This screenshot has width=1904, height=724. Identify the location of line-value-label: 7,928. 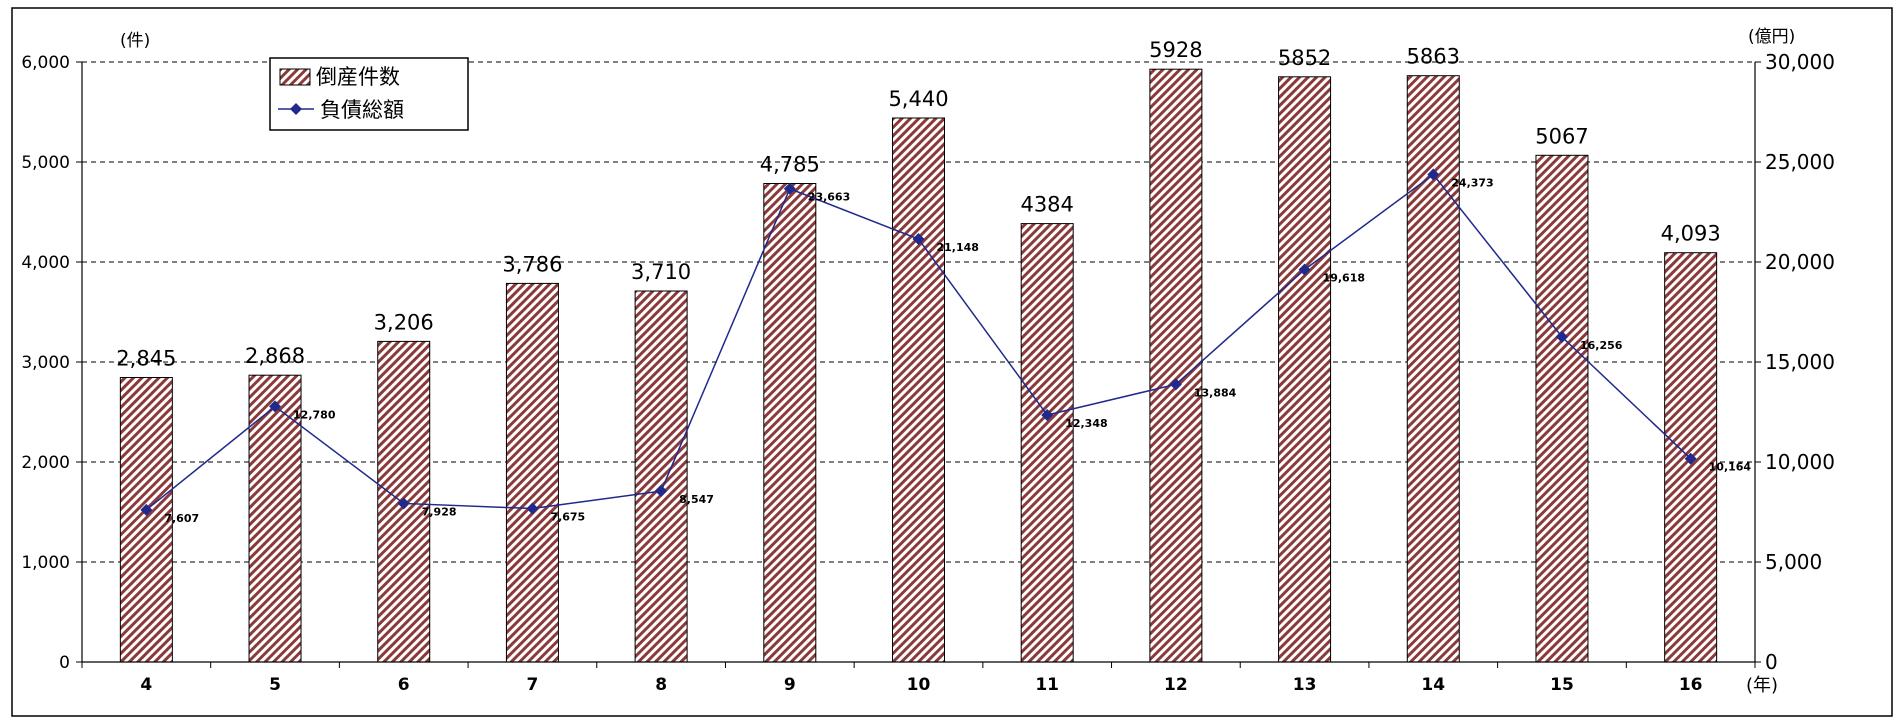
(439, 511).